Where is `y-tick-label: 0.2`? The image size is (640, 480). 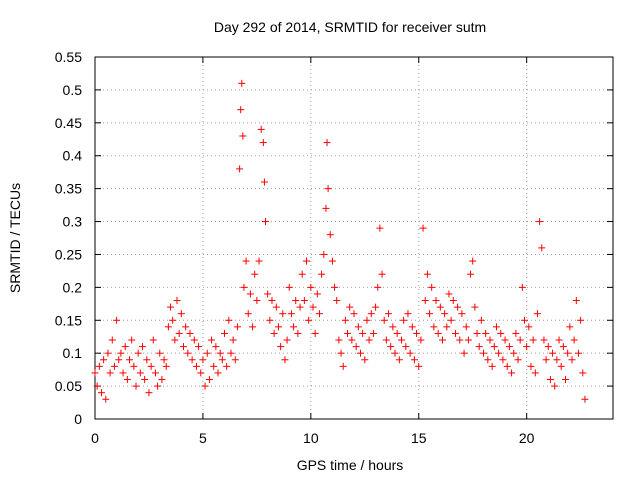 y-tick-label: 0.2 is located at coordinates (73, 287).